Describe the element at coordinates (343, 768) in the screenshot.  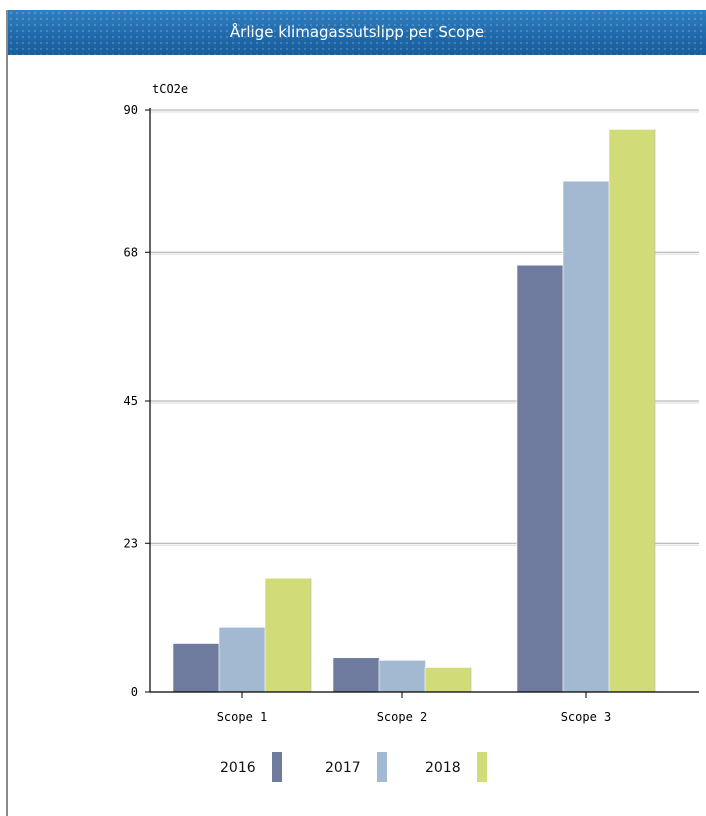
I see `legend-label: 2017` at that location.